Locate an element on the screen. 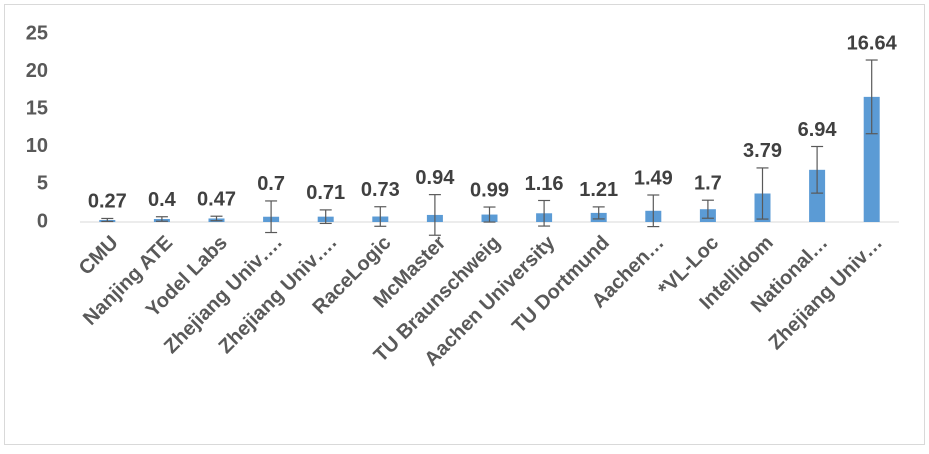 The height and width of the screenshot is (454, 929). y-tick-label: 0 is located at coordinates (42, 221).